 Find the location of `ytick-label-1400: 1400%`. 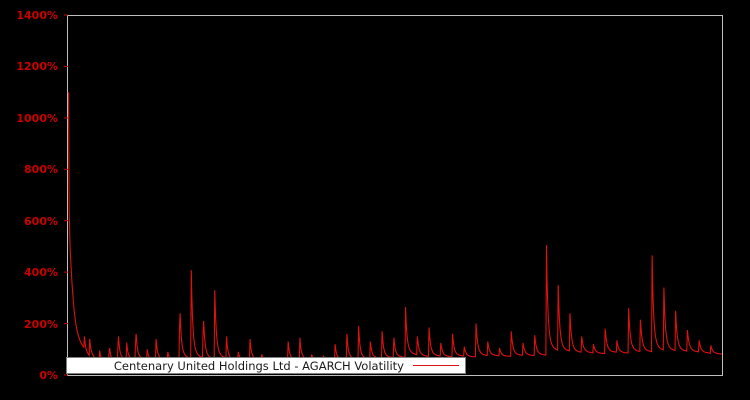

ytick-label-1400: 1400% is located at coordinates (37, 15).